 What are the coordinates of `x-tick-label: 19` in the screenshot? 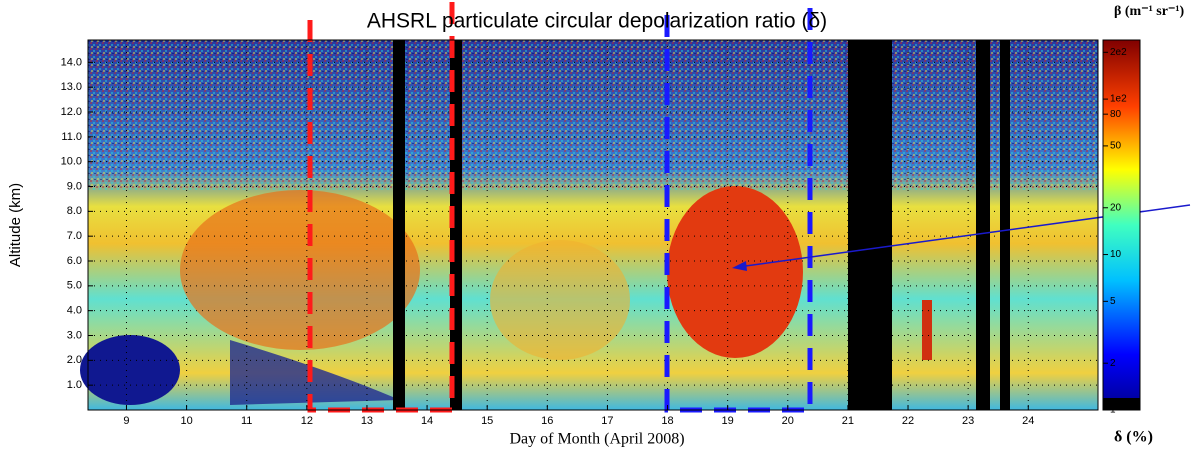 It's located at (728, 421).